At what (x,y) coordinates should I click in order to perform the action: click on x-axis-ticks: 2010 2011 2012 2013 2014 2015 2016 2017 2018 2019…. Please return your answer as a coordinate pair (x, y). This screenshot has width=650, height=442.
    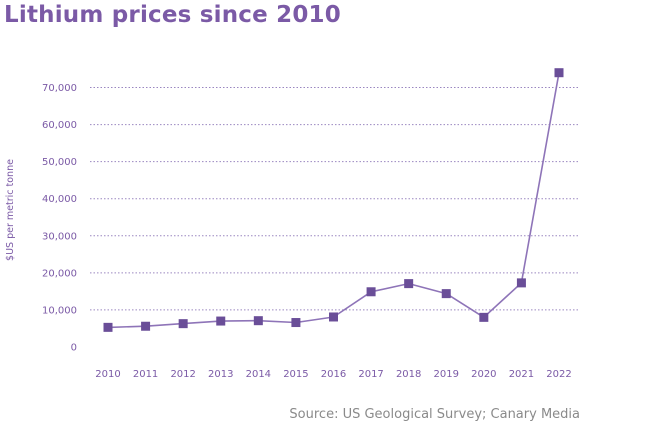
    Looking at the image, I should click on (333, 374).